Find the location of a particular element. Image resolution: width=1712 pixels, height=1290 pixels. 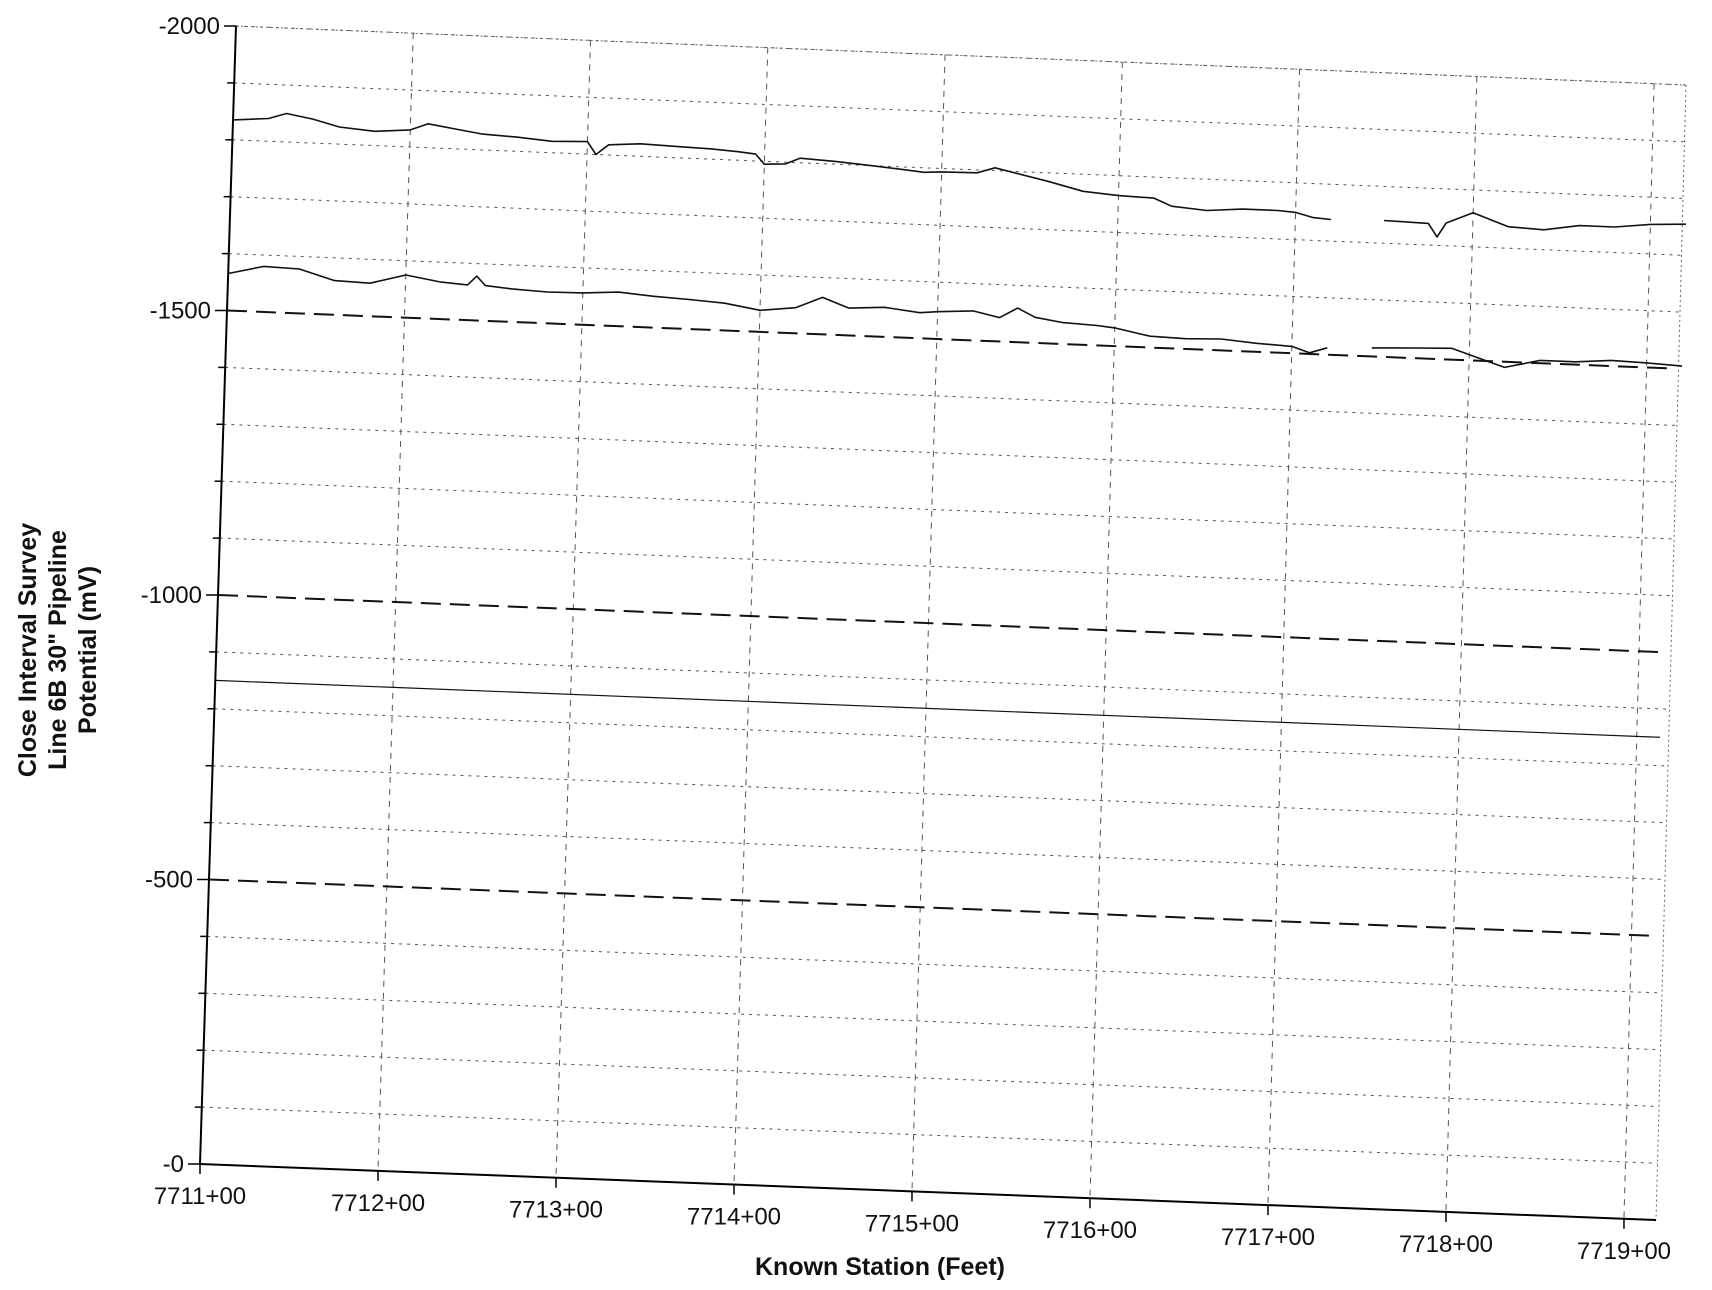

plot-border-right is located at coordinates (1671, 652).